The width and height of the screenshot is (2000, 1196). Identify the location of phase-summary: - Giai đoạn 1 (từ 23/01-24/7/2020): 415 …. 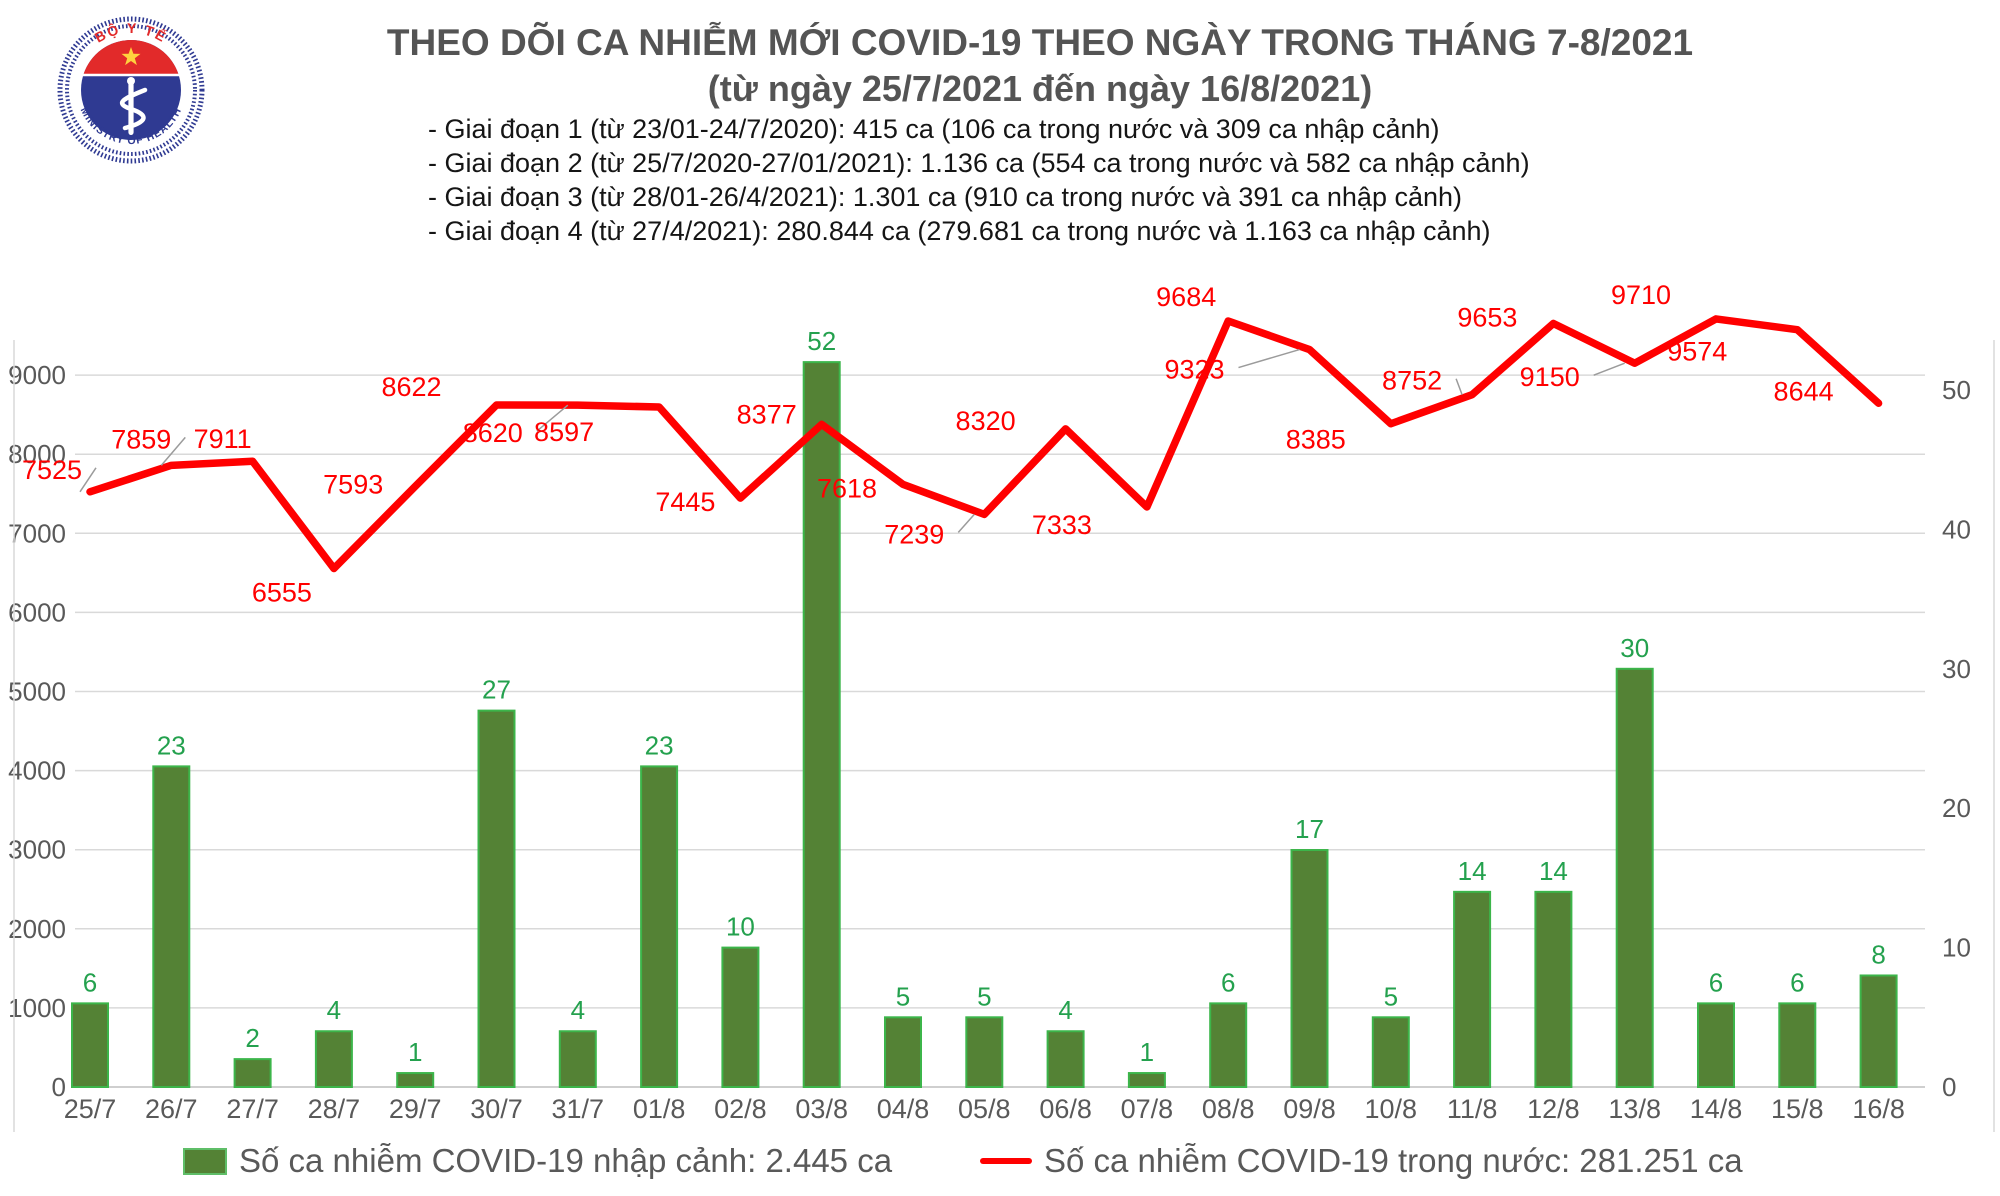
(979, 180).